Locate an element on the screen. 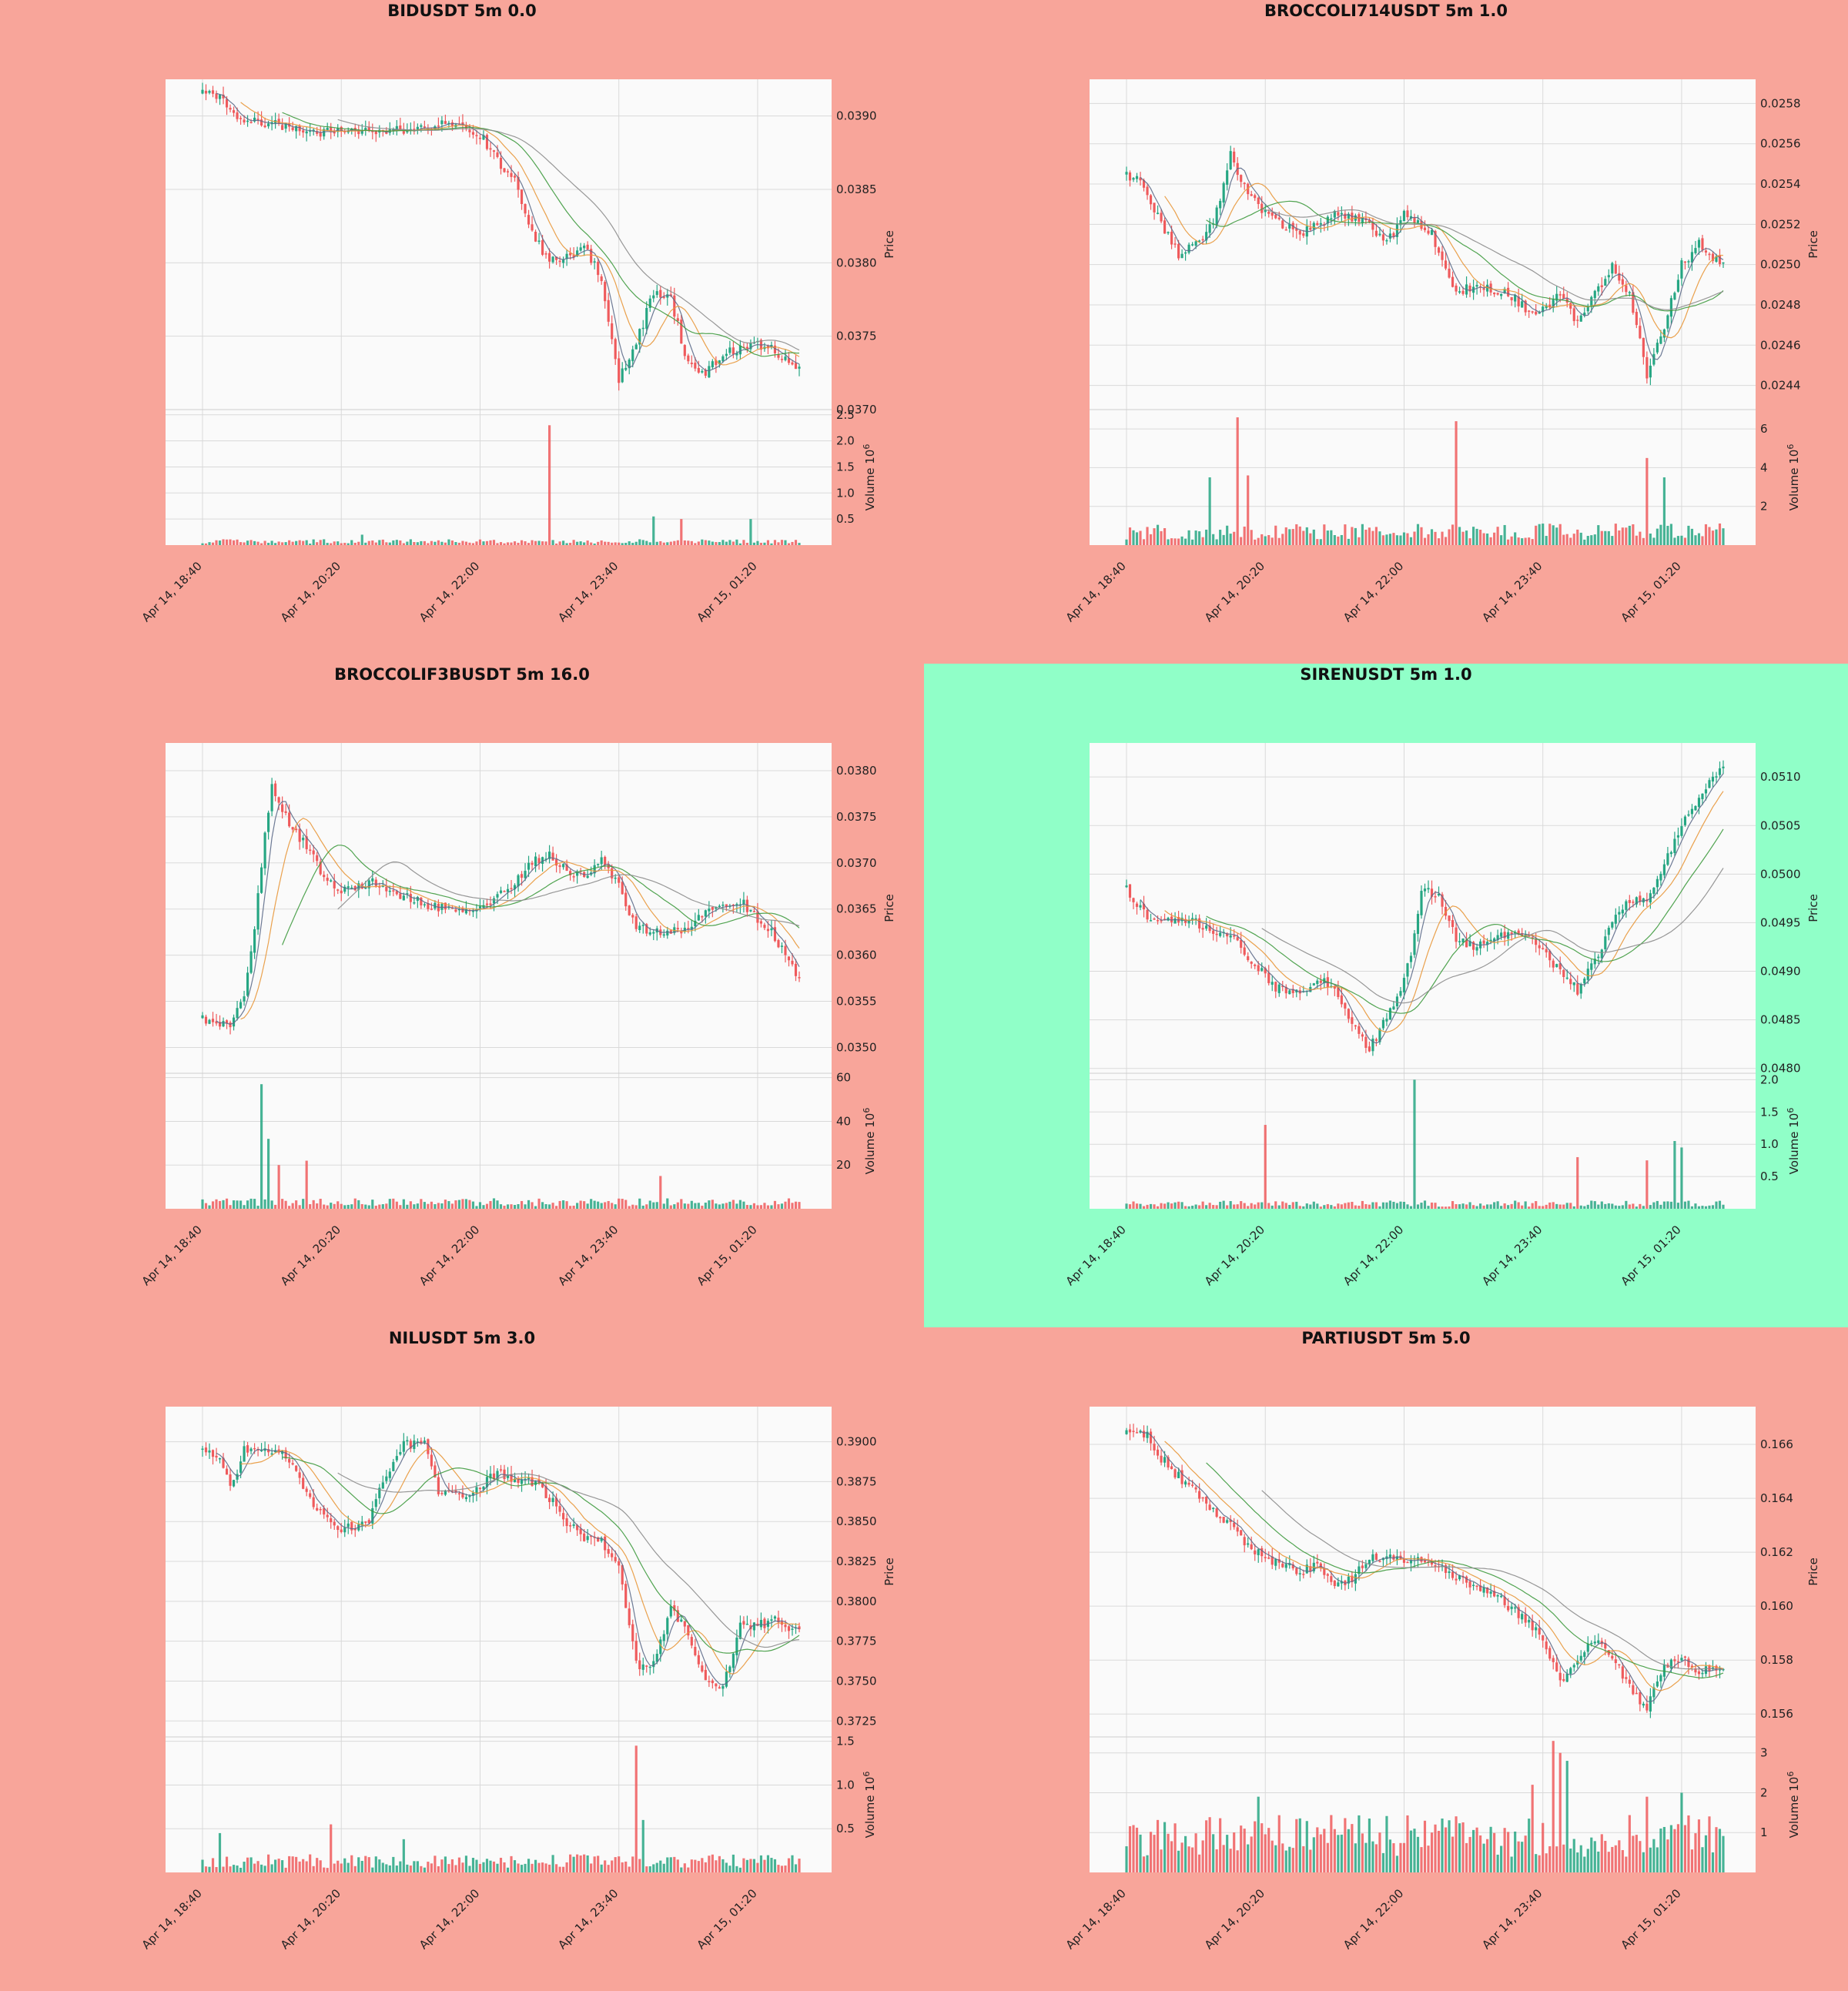  volume-exponent: 6 is located at coordinates (867, 1774).